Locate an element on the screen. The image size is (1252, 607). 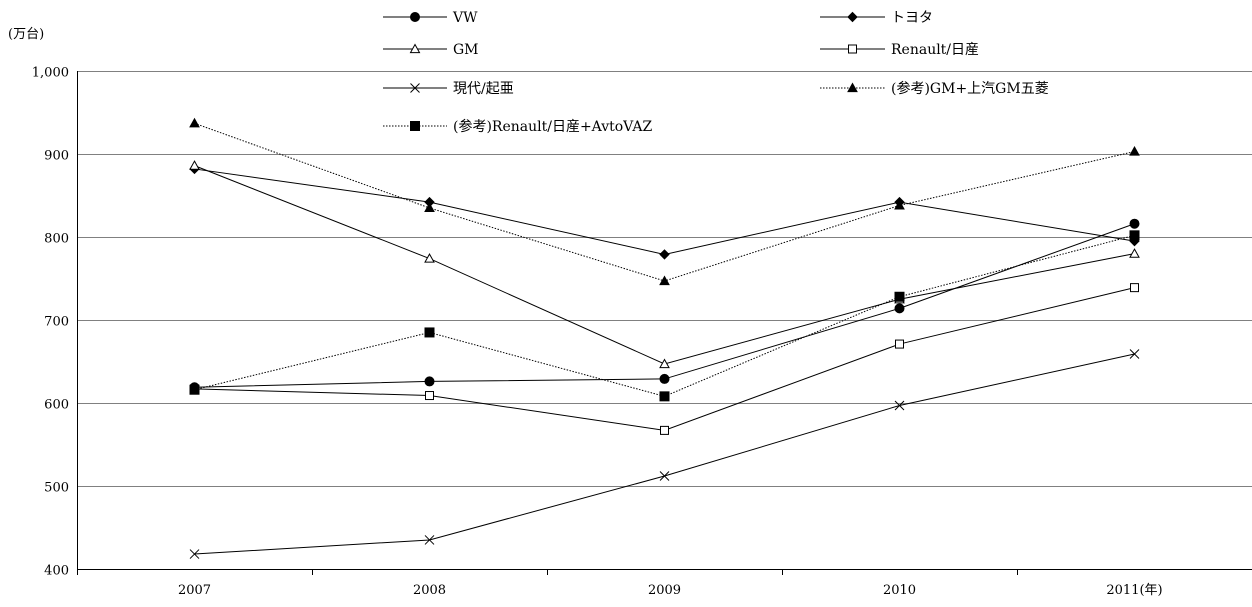
y-axis-unit-label: (万台) is located at coordinates (26, 34).